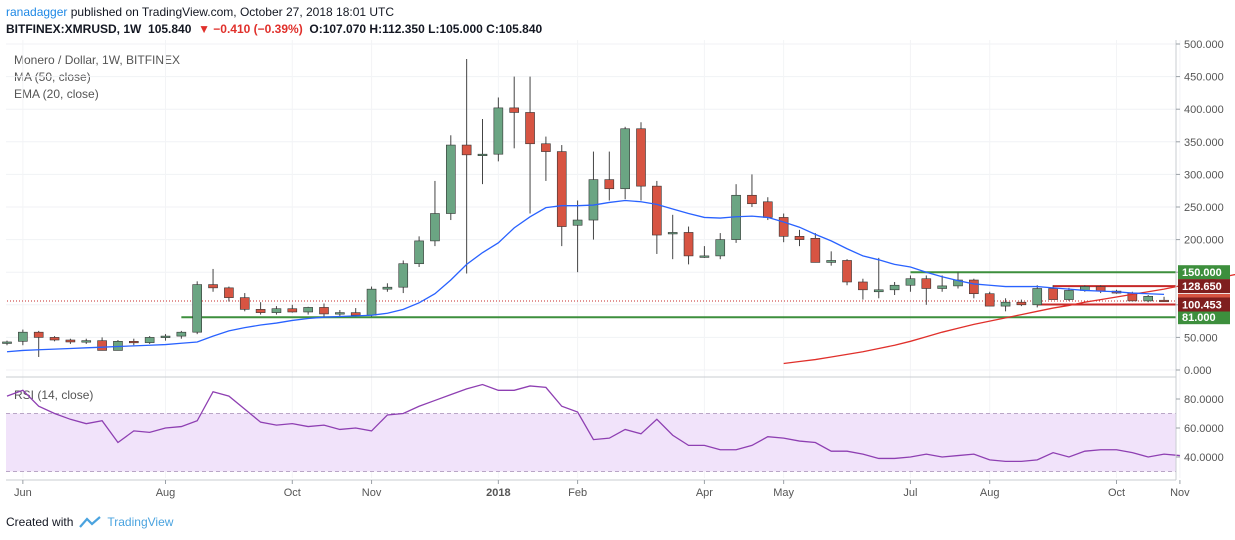 The width and height of the screenshot is (1235, 540). I want to click on chart-title: Monero / Dollar, 1W, BITFINEX, so click(97, 60).